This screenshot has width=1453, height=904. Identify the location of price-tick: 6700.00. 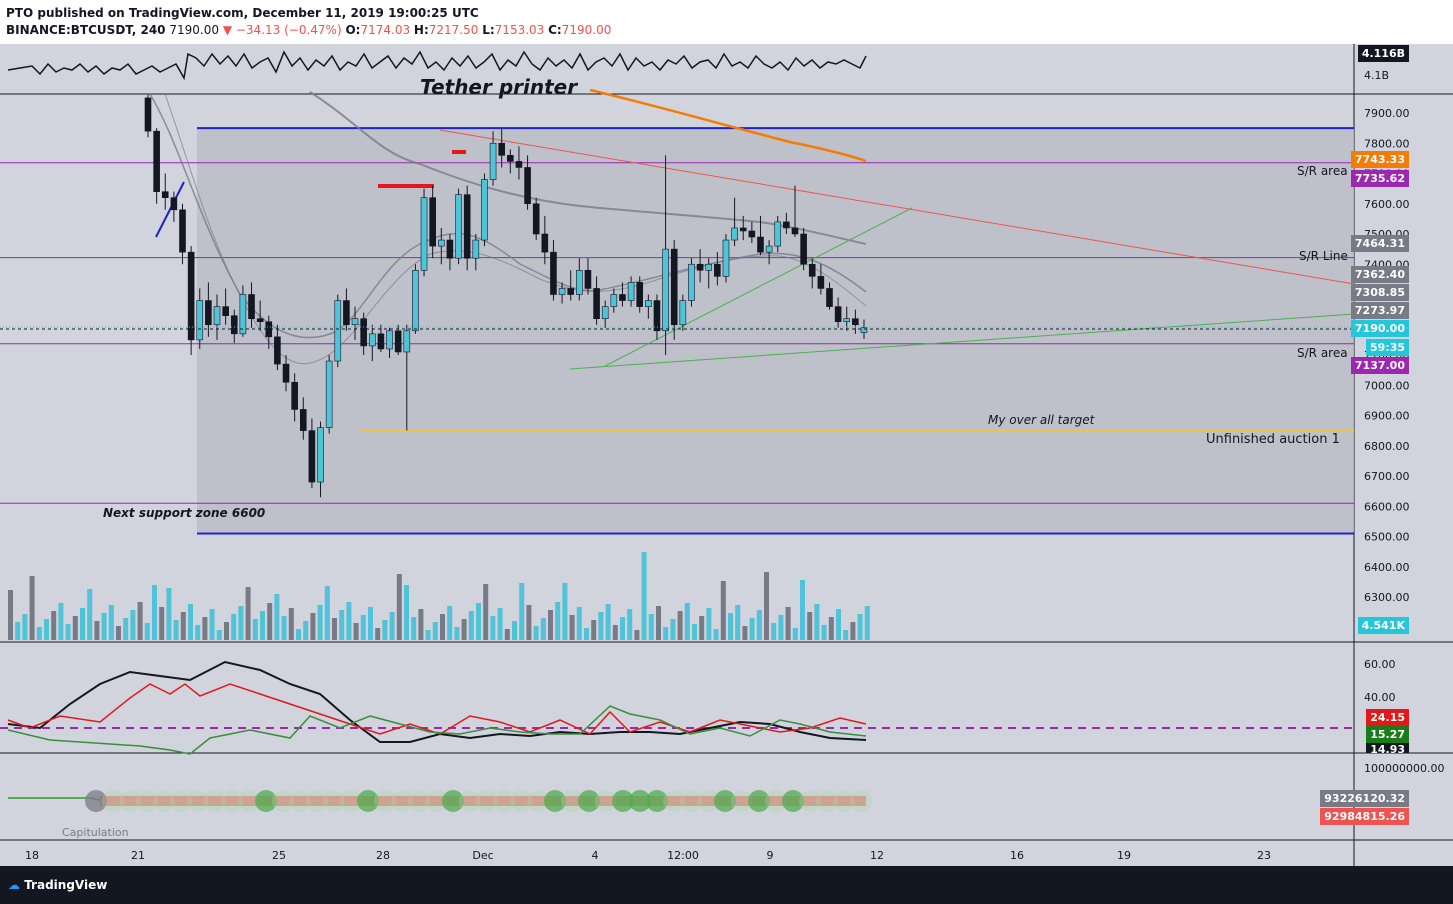
(1387, 476).